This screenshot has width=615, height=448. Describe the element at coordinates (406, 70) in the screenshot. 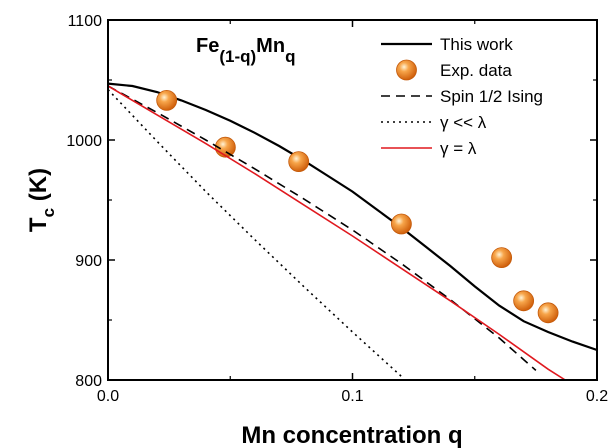

I see `legend-swatch-exp-data` at that location.